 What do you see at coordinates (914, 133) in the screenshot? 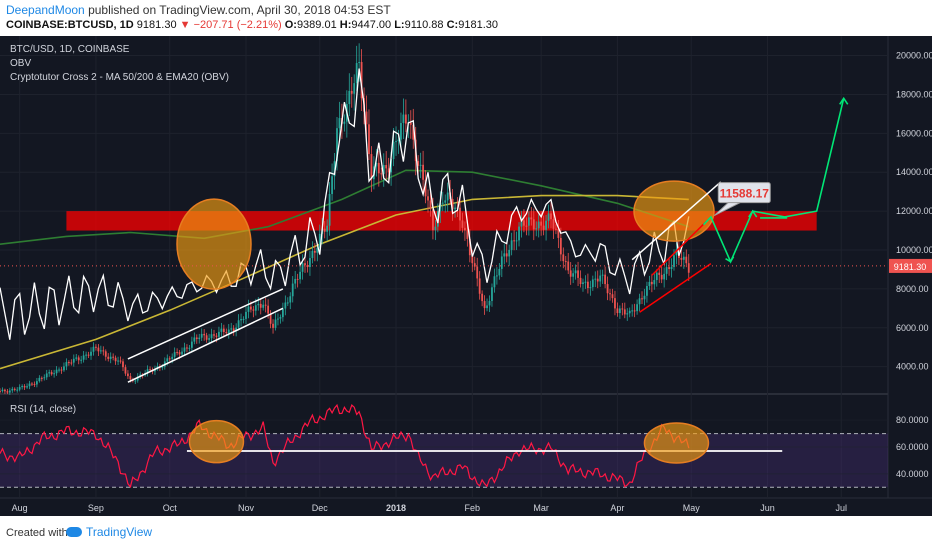
I see `y-tick-label: 16000.00` at bounding box center [914, 133].